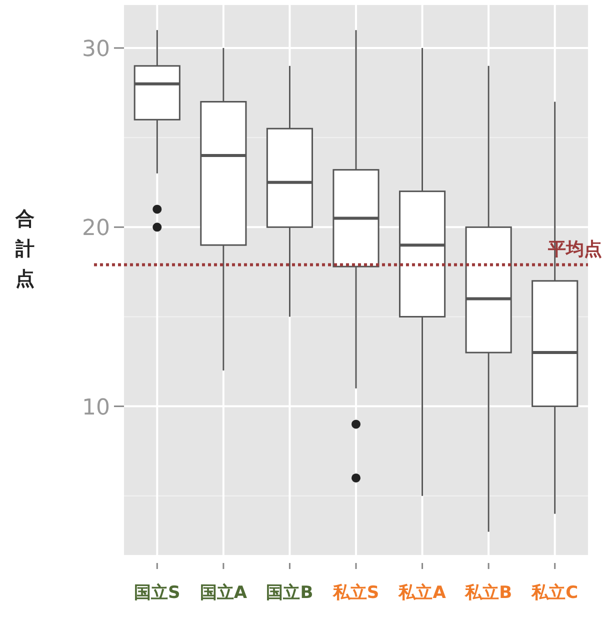 This screenshot has height=633, width=605. What do you see at coordinates (24, 249) in the screenshot?
I see `y-axis-title: 合計点` at bounding box center [24, 249].